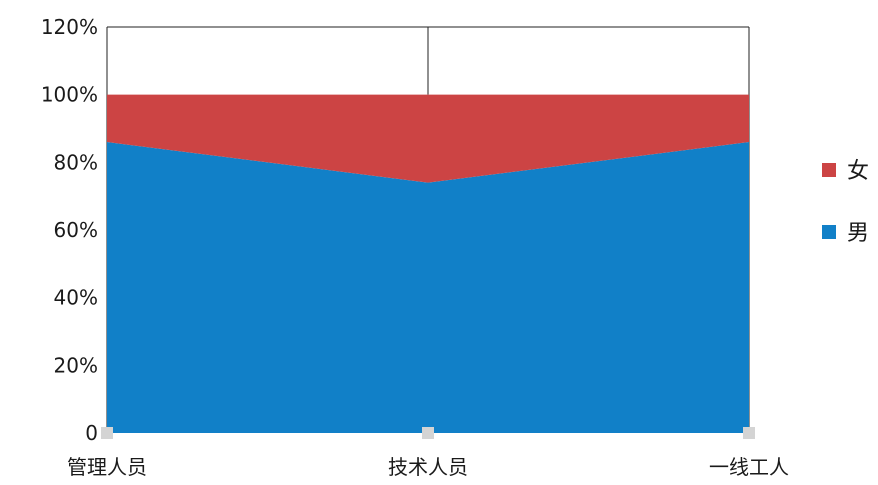 Image resolution: width=878 pixels, height=485 pixels. I want to click on y-tick-label: 20%, so click(76, 365).